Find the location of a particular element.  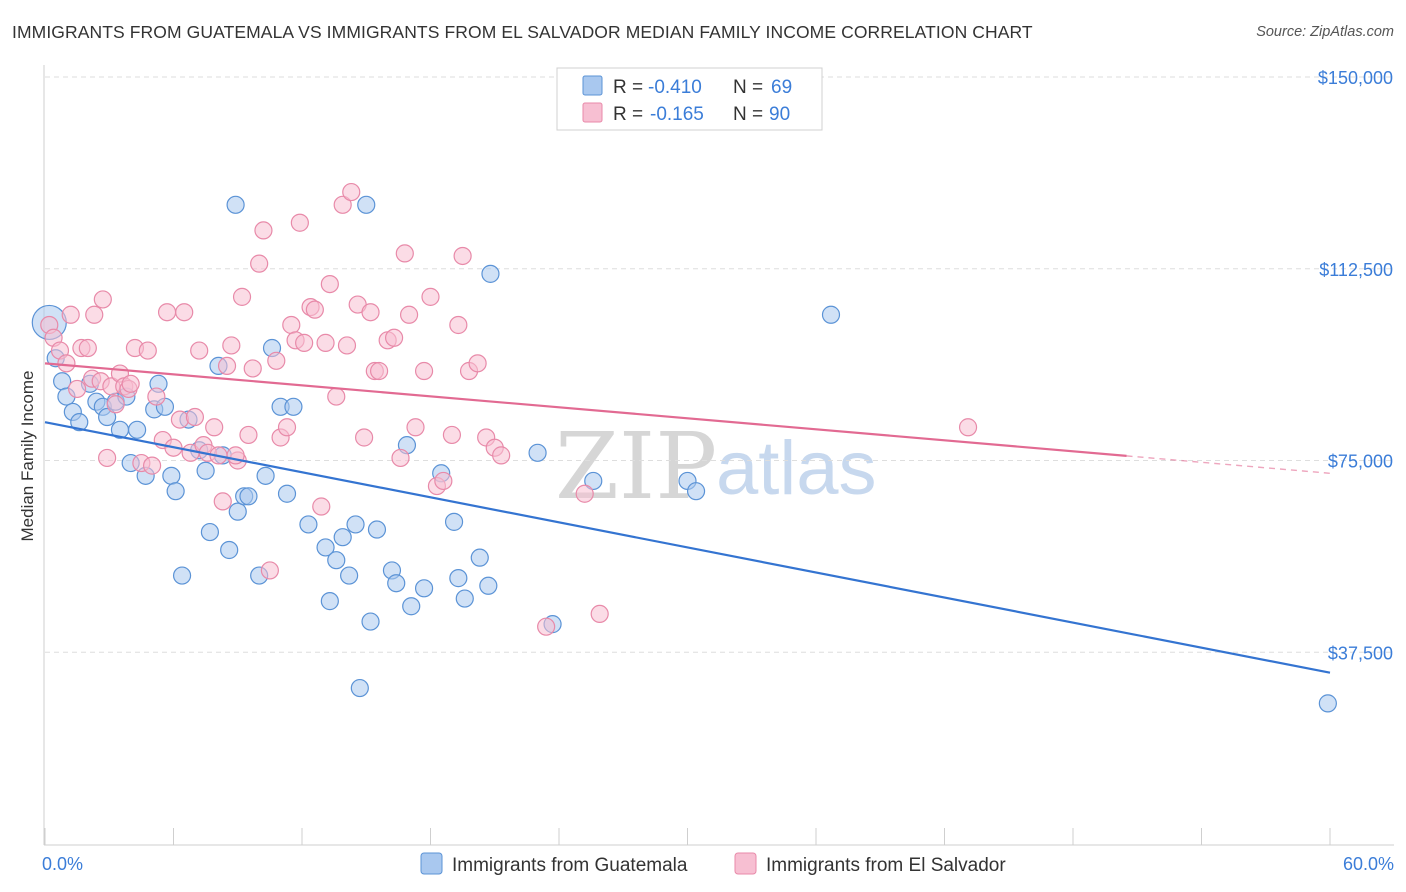

correlation-legend: R = -0.410 N = 69 R = -0.165 N = 90 is located at coordinates (689, 99).